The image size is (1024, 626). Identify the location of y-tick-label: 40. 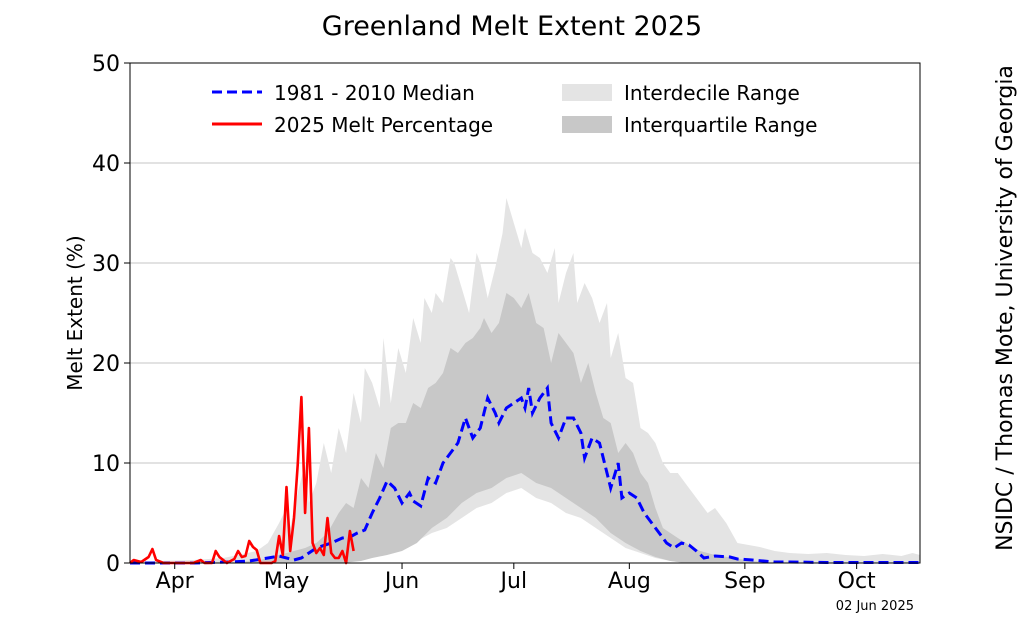
(106, 164).